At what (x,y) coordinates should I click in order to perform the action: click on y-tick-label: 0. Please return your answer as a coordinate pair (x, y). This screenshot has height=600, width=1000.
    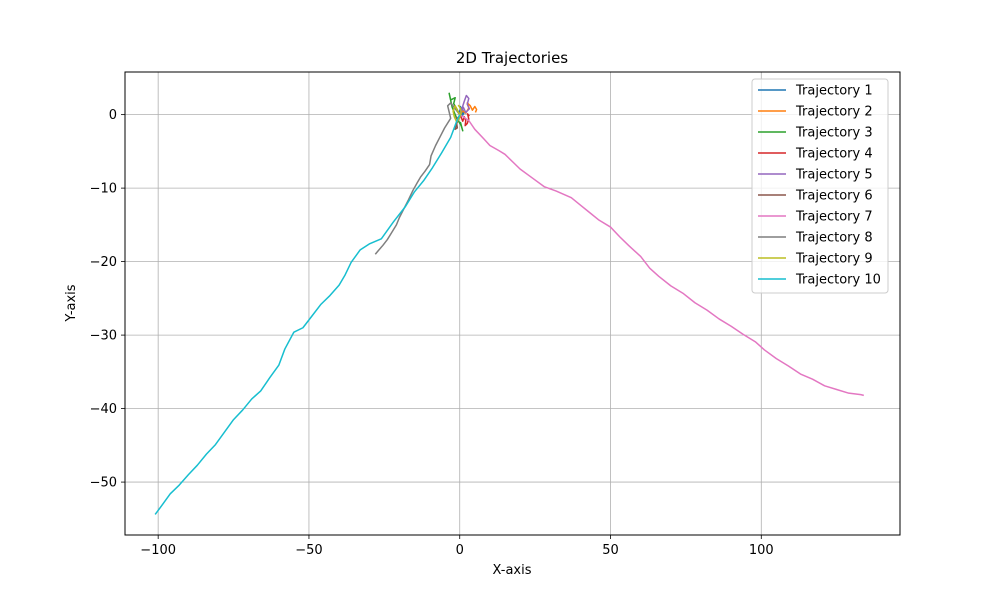
    Looking at the image, I should click on (113, 115).